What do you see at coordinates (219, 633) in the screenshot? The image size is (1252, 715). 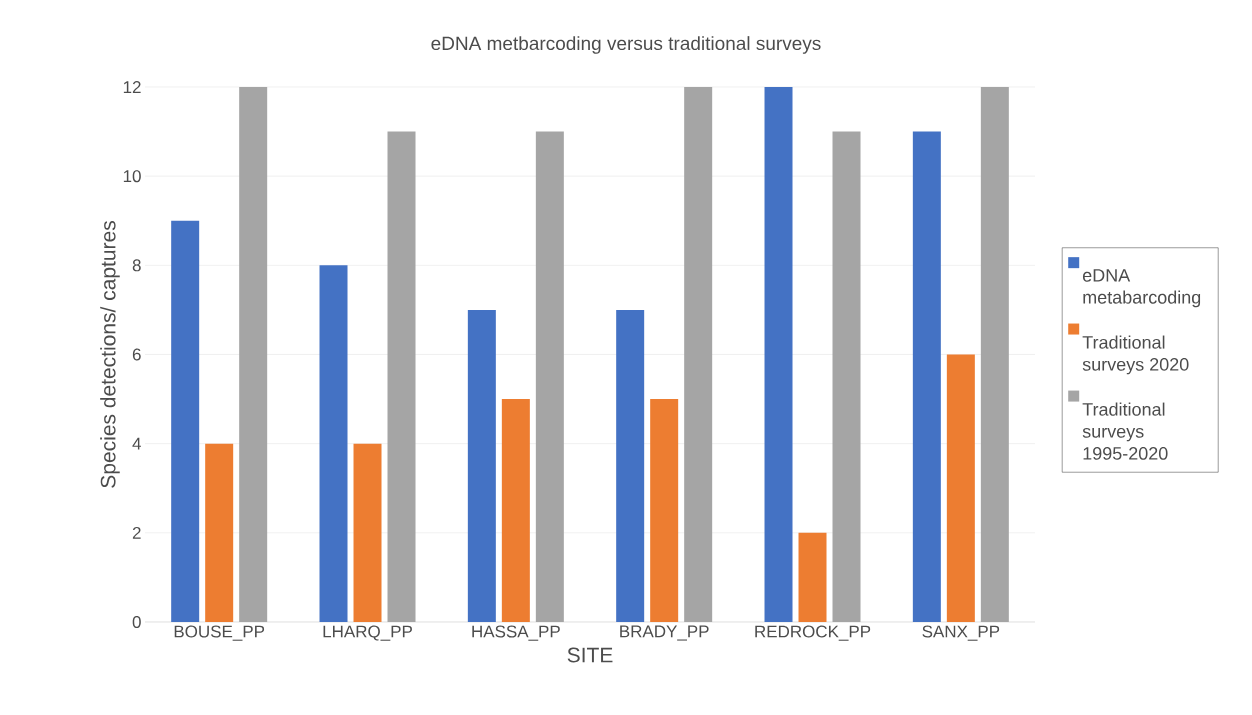 I see `x-tick-label: BOUSE_PP` at bounding box center [219, 633].